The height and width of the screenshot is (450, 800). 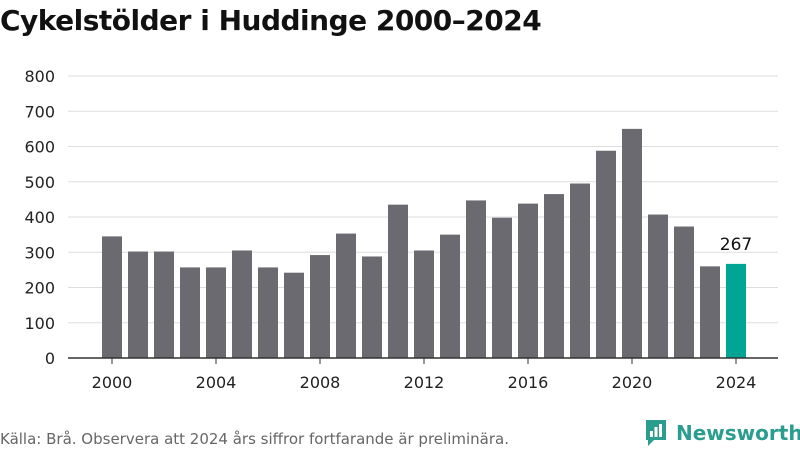 I want to click on x-tick-label: 2004, so click(x=216, y=382).